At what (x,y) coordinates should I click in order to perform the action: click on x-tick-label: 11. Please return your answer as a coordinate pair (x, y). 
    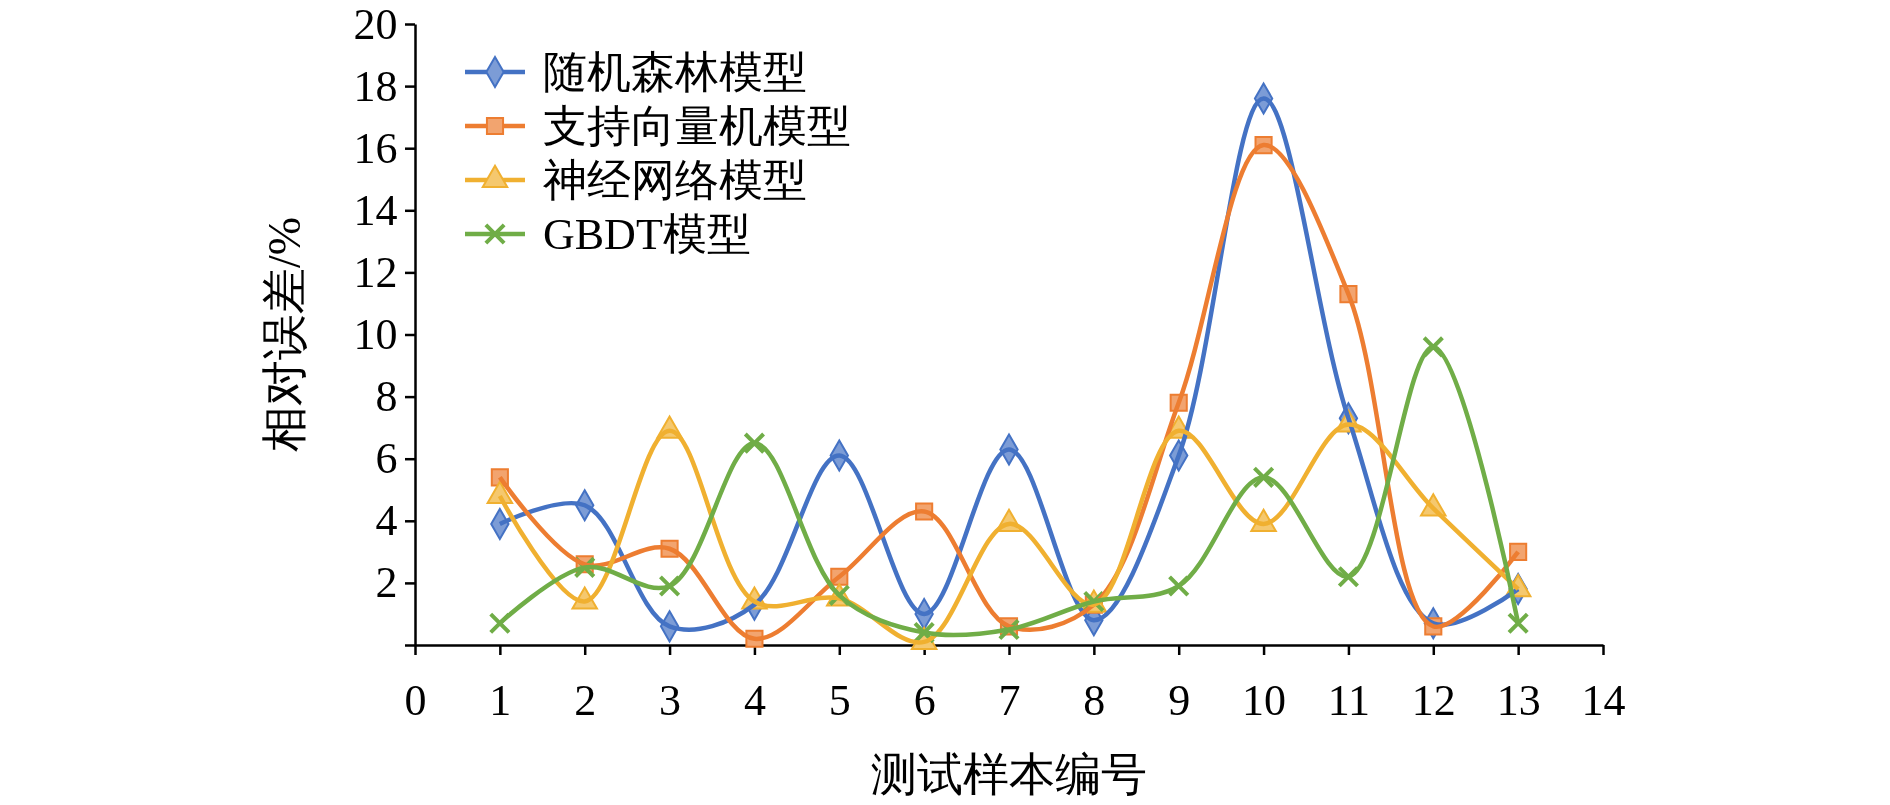
    Looking at the image, I should click on (1349, 701).